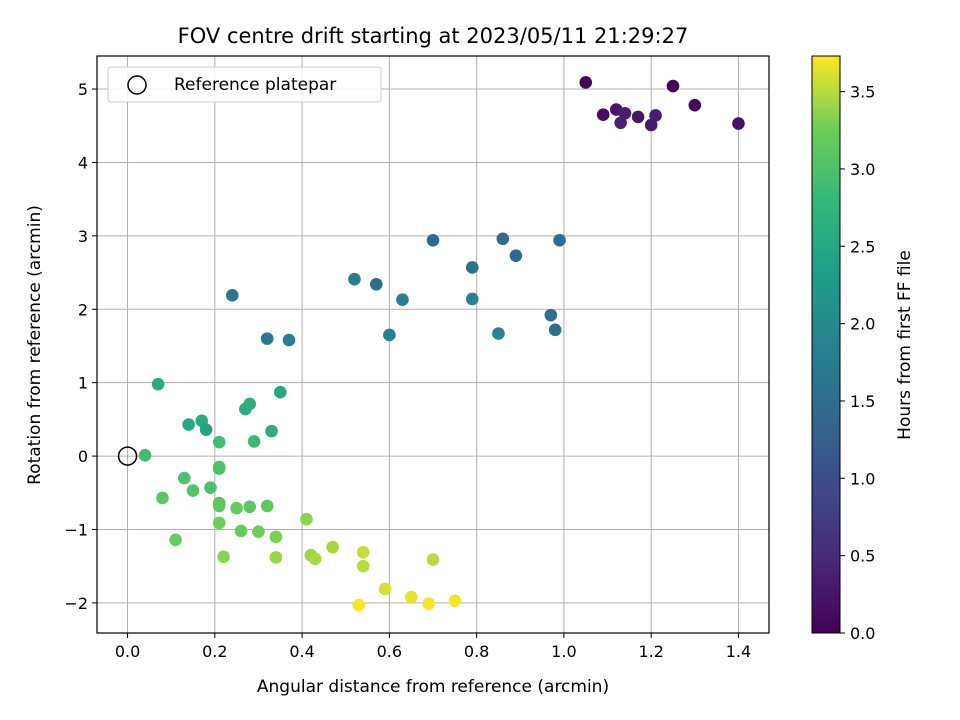 Image resolution: width=960 pixels, height=720 pixels. Describe the element at coordinates (127, 651) in the screenshot. I see `x-tick-label: 0.0` at that location.